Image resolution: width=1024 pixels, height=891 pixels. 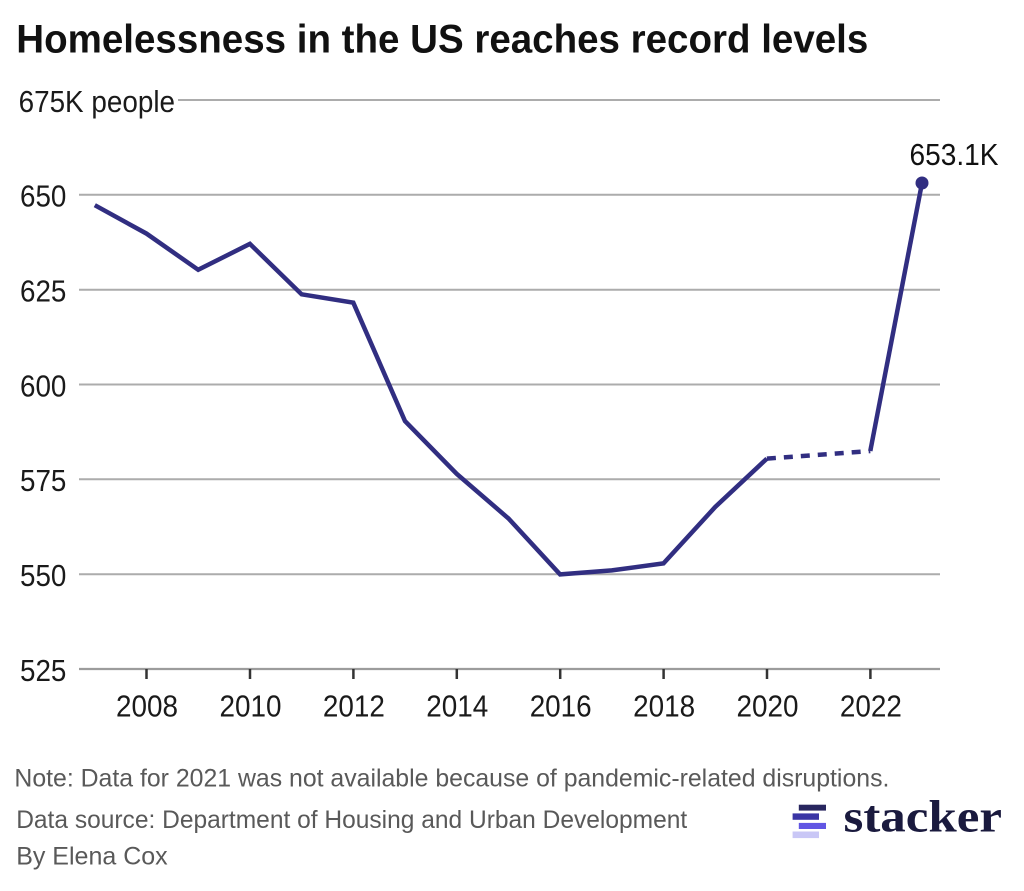 What do you see at coordinates (561, 706) in the screenshot?
I see `svg-text: 2016` at bounding box center [561, 706].